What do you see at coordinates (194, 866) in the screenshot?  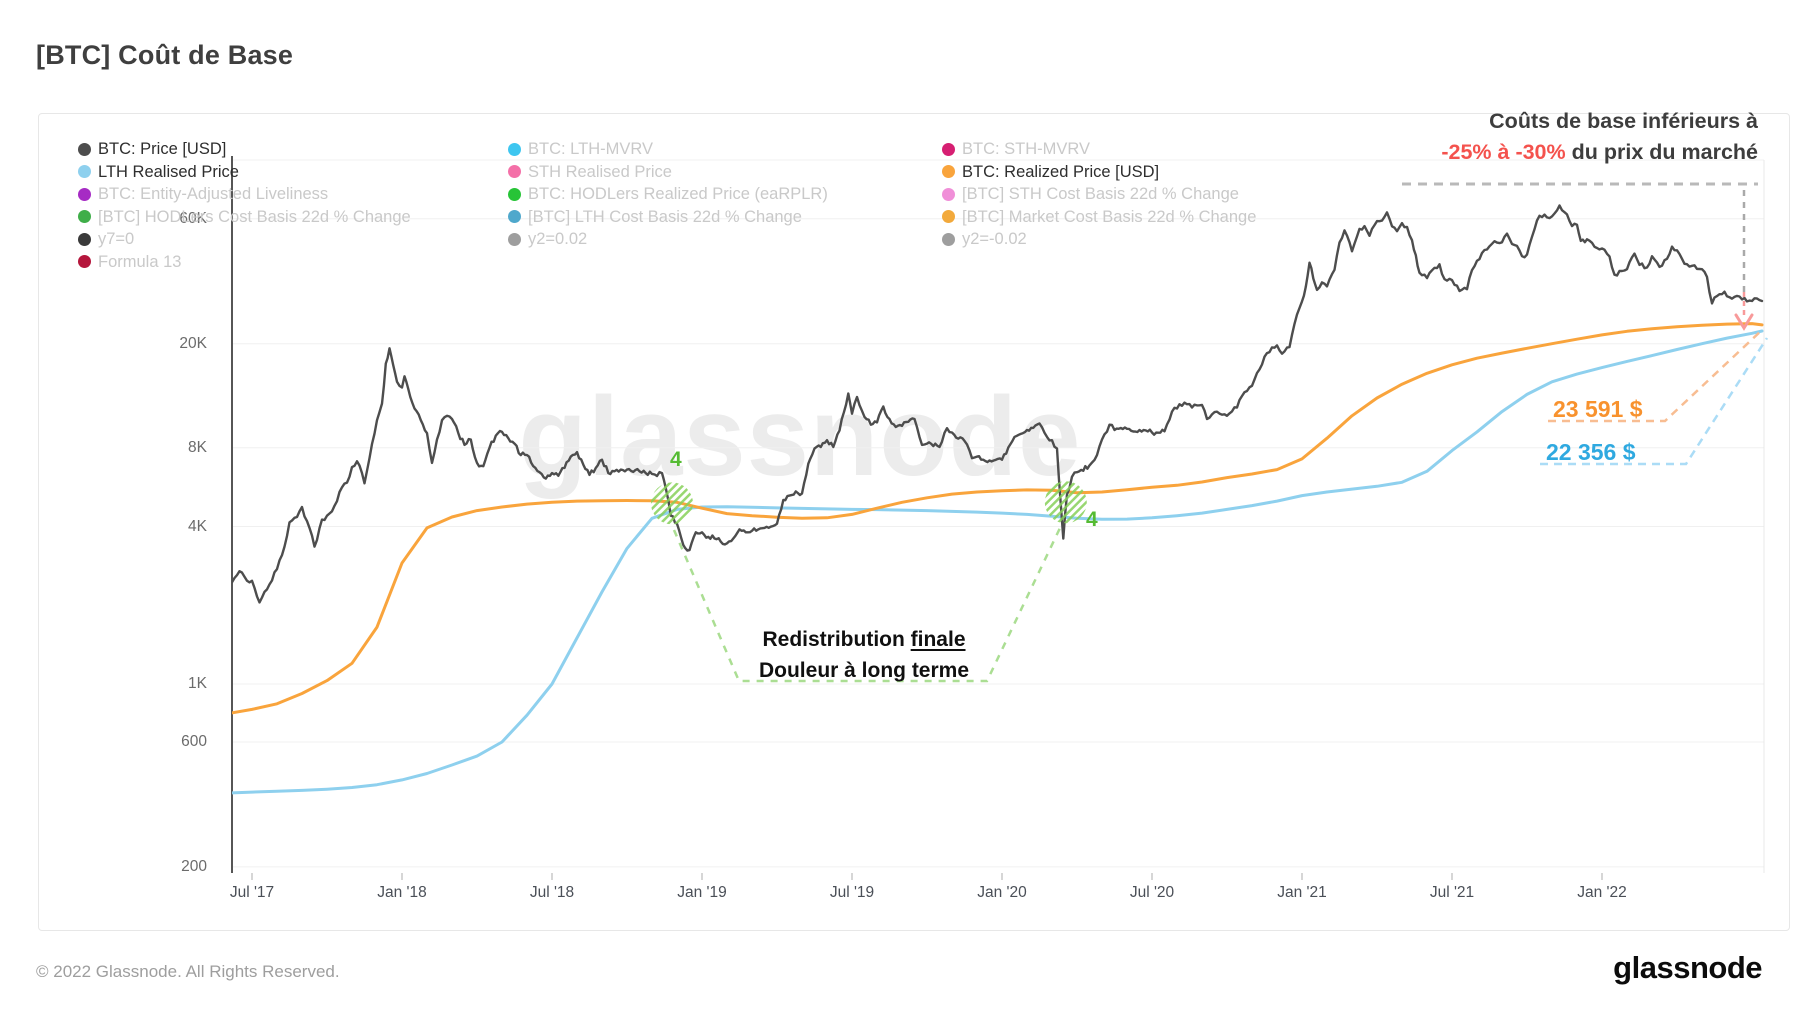 I see `y-axis-label: 200` at bounding box center [194, 866].